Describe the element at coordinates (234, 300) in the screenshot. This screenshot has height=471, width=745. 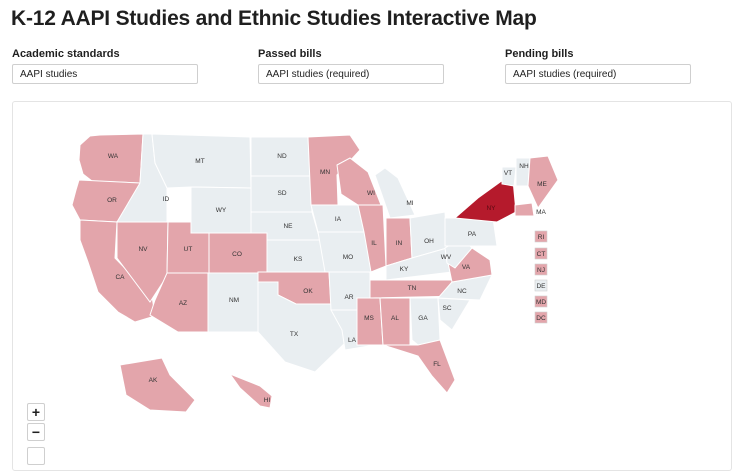
I see `state-label-nm: NM` at that location.